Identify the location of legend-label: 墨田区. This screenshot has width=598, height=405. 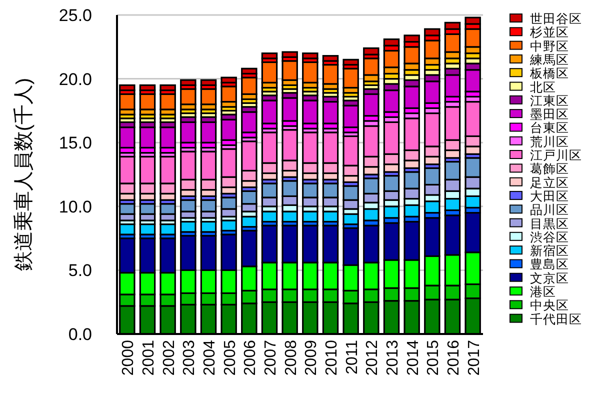
(549, 115).